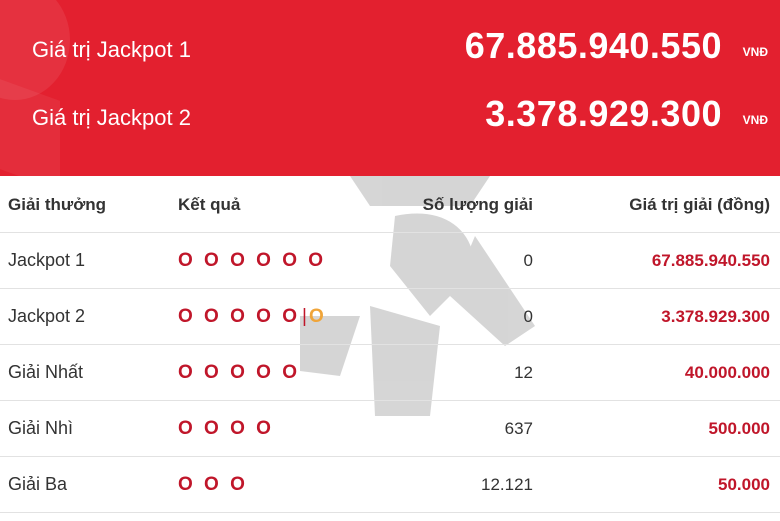 The height and width of the screenshot is (521, 780). What do you see at coordinates (390, 51) in the screenshot?
I see `jackpot-1-row: Giá trị Jackpot 1 67.885.940.550 VNĐ` at bounding box center [390, 51].